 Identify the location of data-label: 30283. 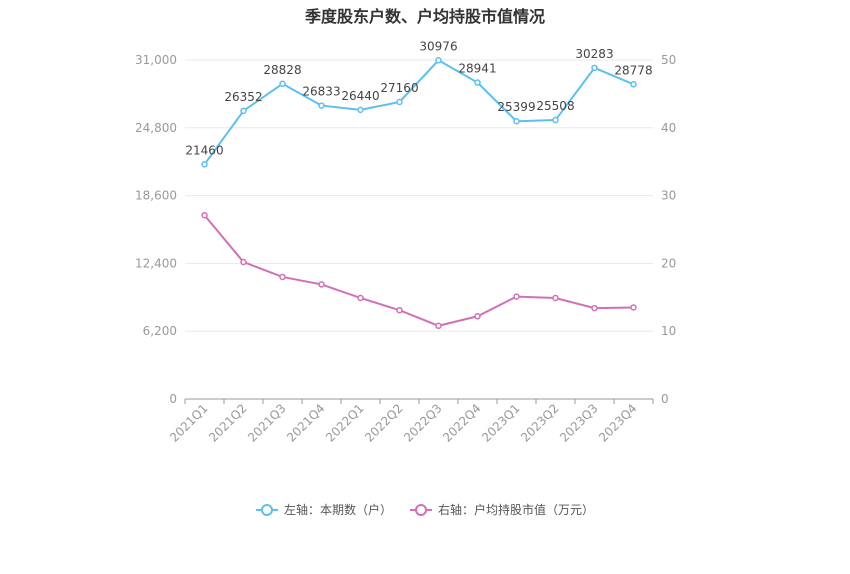
(594, 54).